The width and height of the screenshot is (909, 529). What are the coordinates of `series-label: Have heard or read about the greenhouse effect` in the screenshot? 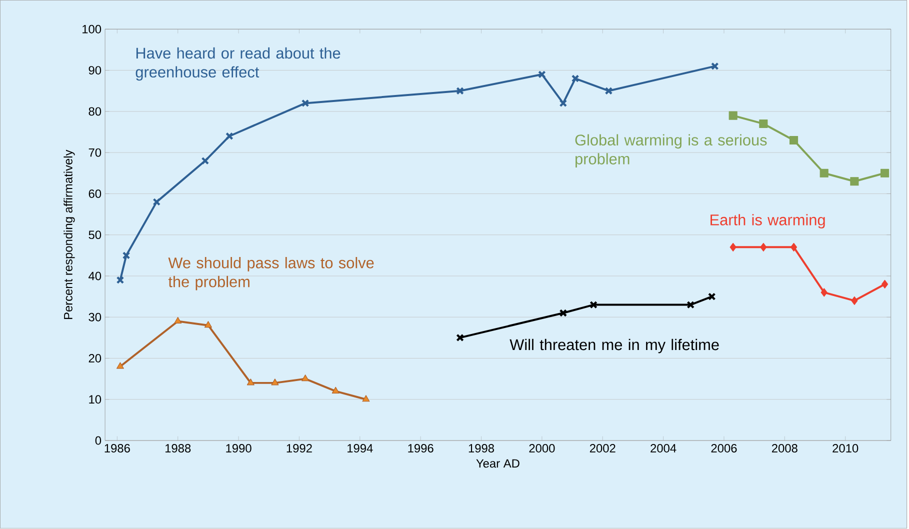 It's located at (238, 64).